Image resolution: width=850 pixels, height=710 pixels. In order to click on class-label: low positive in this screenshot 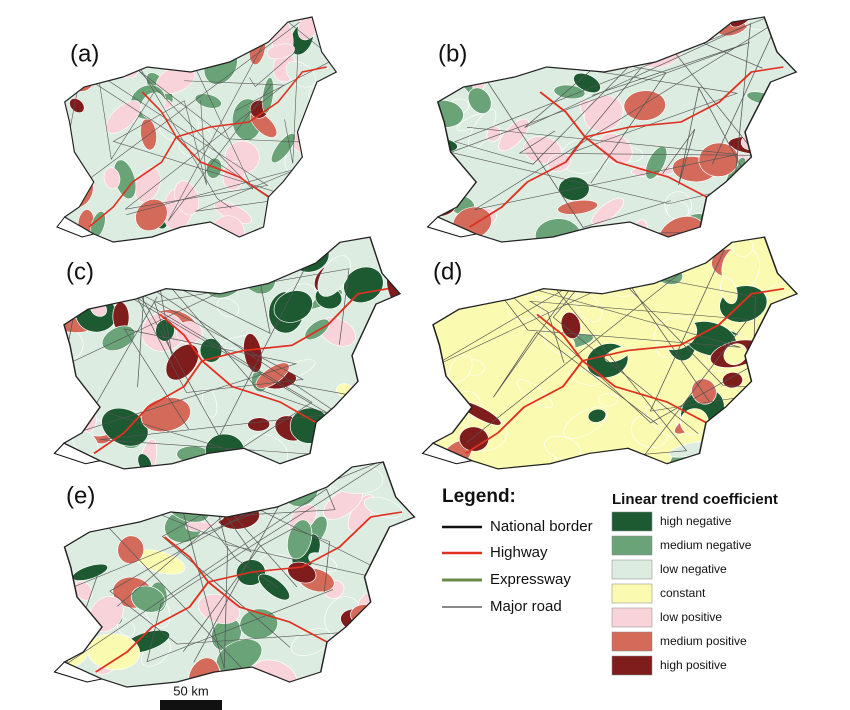, I will do `click(691, 617)`.